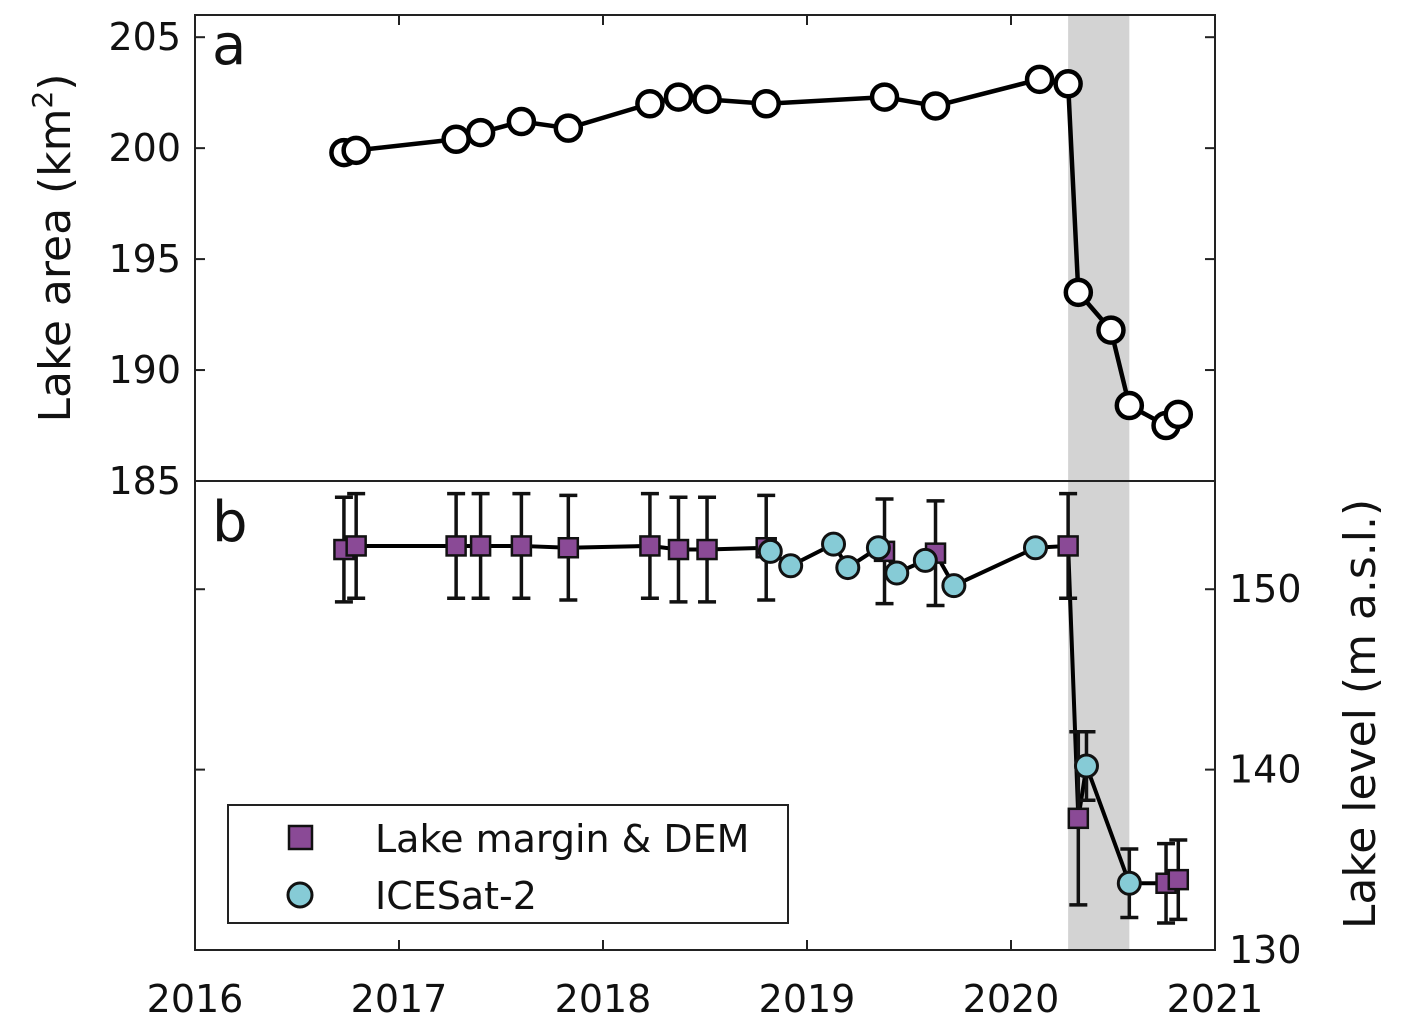 The height and width of the screenshot is (1028, 1417). I want to click on legend-label-icesat2: ICESat-2, so click(456, 896).